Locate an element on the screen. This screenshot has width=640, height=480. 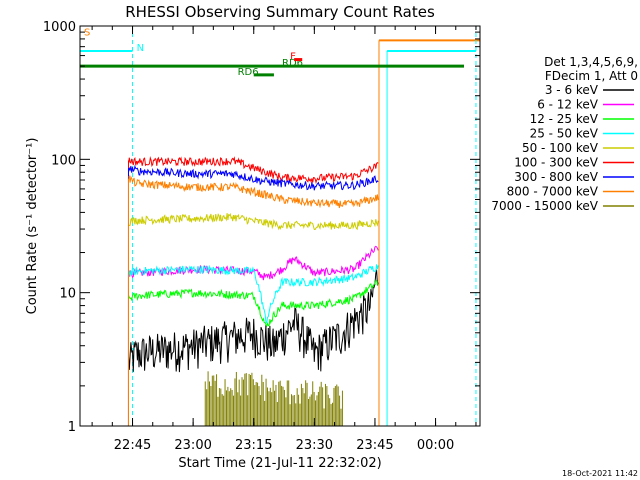
x-tick-label: 23:15 is located at coordinates (253, 445).